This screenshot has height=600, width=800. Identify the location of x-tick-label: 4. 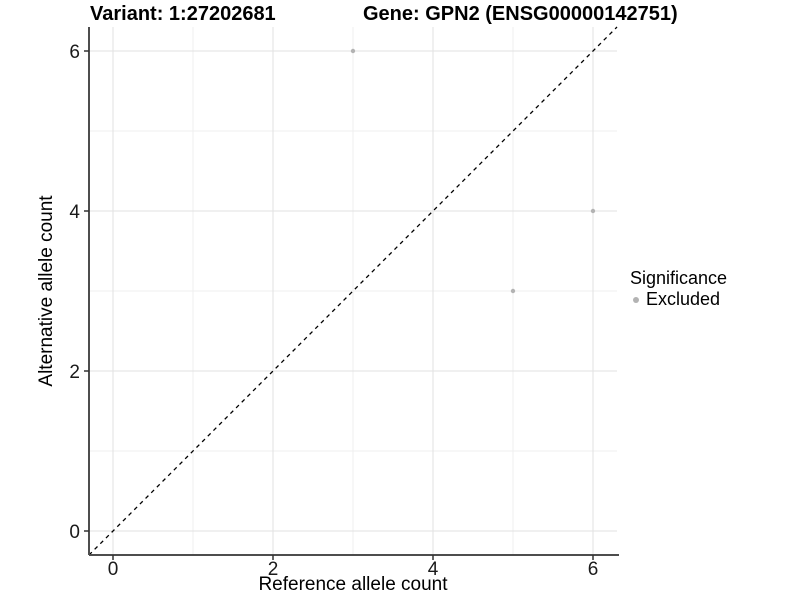
(433, 569).